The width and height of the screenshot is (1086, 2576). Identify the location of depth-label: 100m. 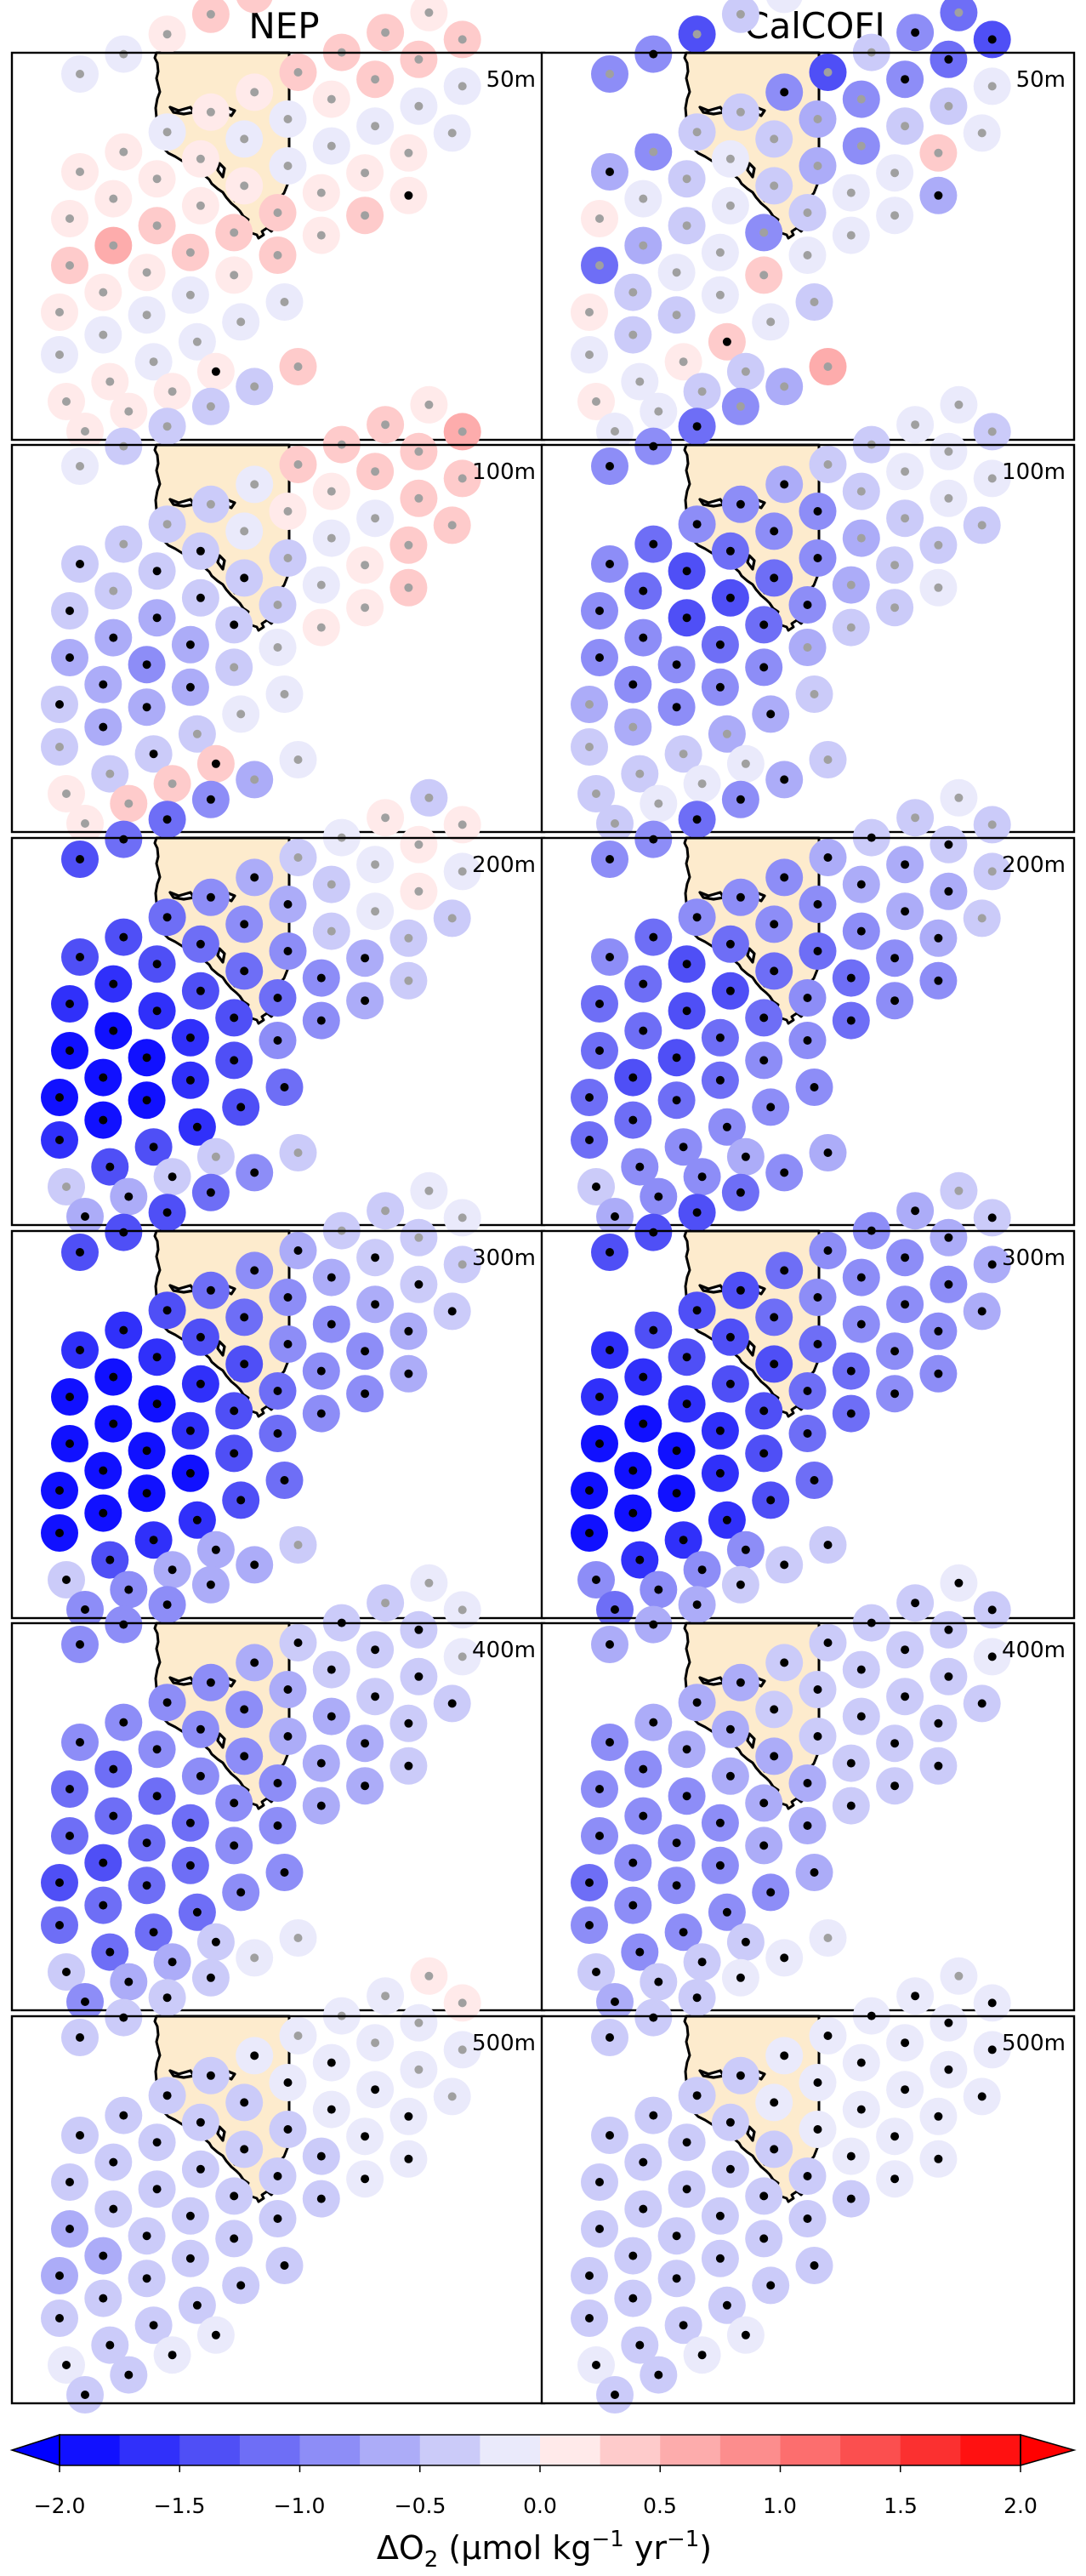
(504, 472).